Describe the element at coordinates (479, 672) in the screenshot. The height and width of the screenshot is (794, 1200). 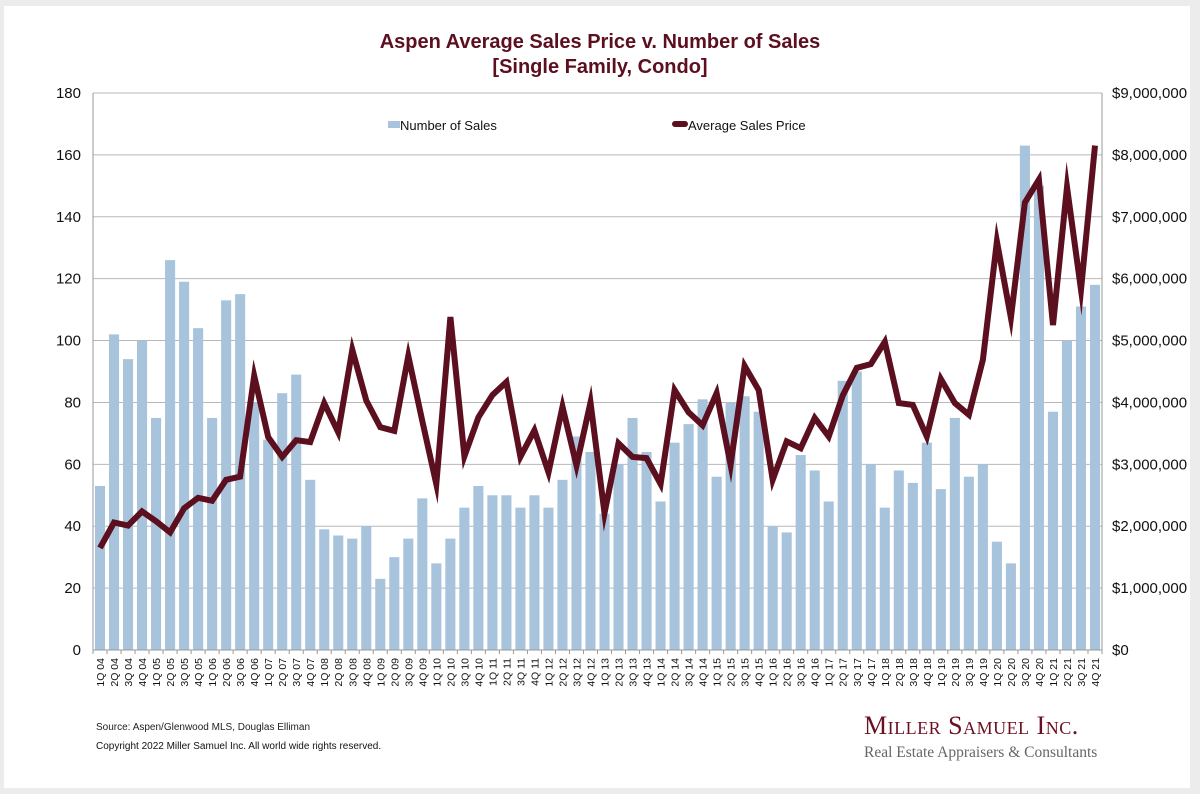
I see `x-tick-label: 4Q 10` at that location.